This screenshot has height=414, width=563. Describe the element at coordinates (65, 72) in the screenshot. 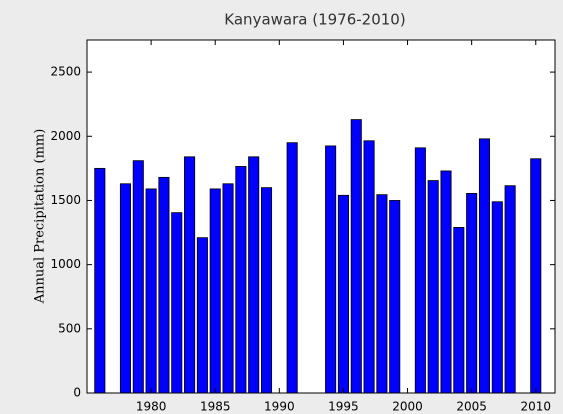

I see `y-tick-label: 2500` at that location.